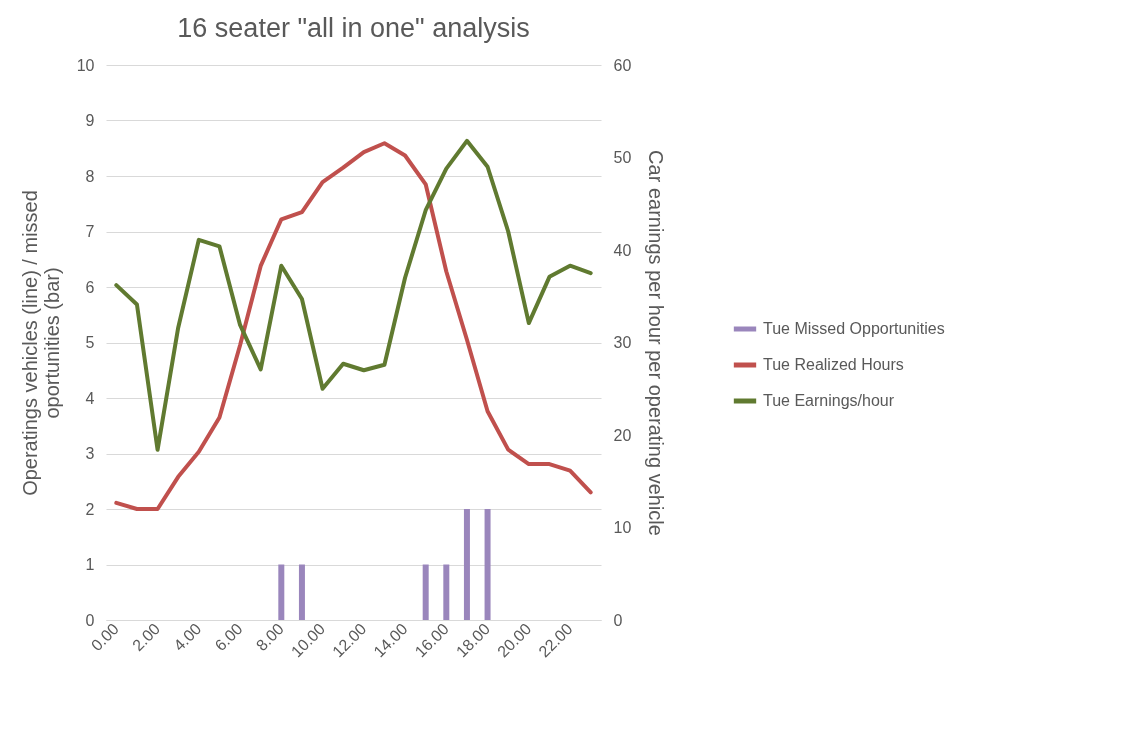 The image size is (1141, 745). What do you see at coordinates (618, 620) in the screenshot?
I see `y2-tick-label: 0` at bounding box center [618, 620].